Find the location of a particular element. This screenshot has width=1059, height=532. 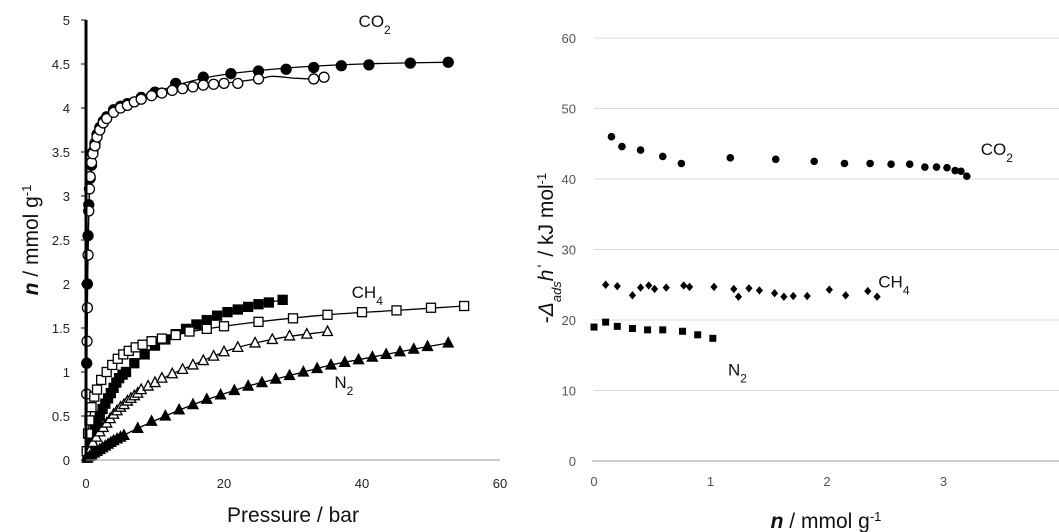

isotherm-y-tick-label: 0 is located at coordinates (66, 460).